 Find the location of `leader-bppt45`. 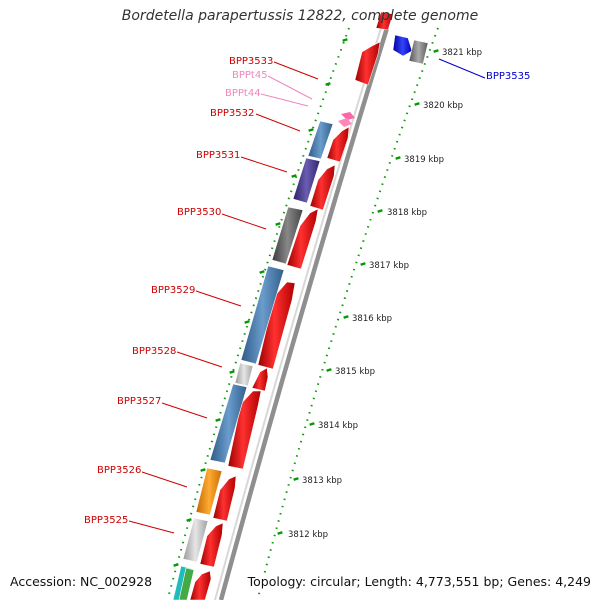

leader-bppt45 is located at coordinates (290, 87).